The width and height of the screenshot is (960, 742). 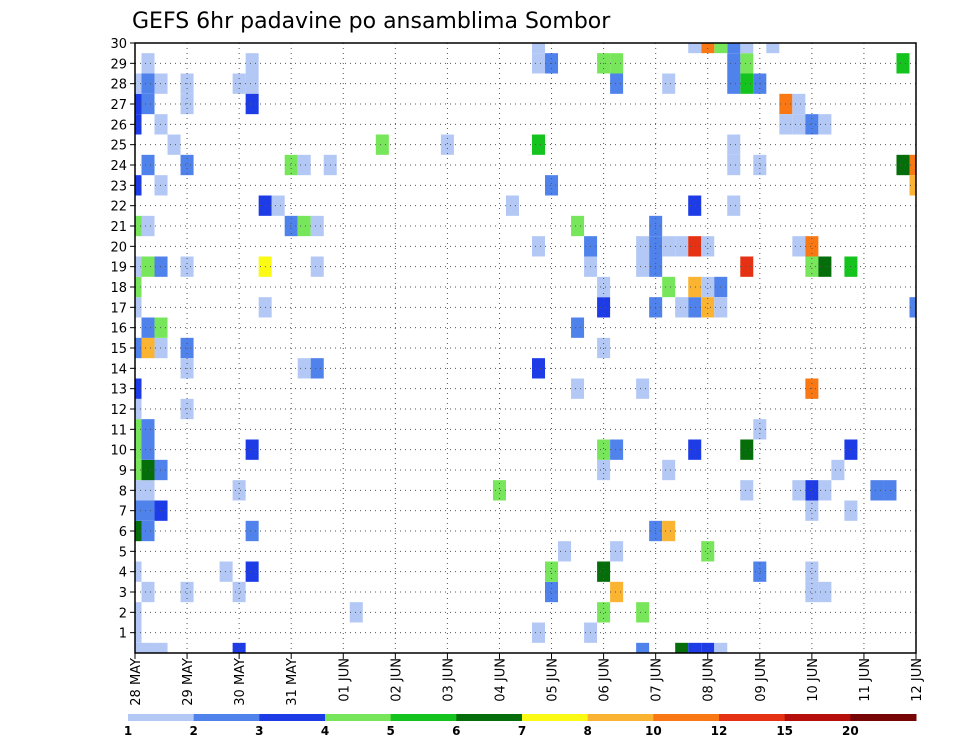 What do you see at coordinates (520, 726) in the screenshot?
I see `colorbar: 1 2 3 4 5 6 7 8 10 12 15 20` at bounding box center [520, 726].